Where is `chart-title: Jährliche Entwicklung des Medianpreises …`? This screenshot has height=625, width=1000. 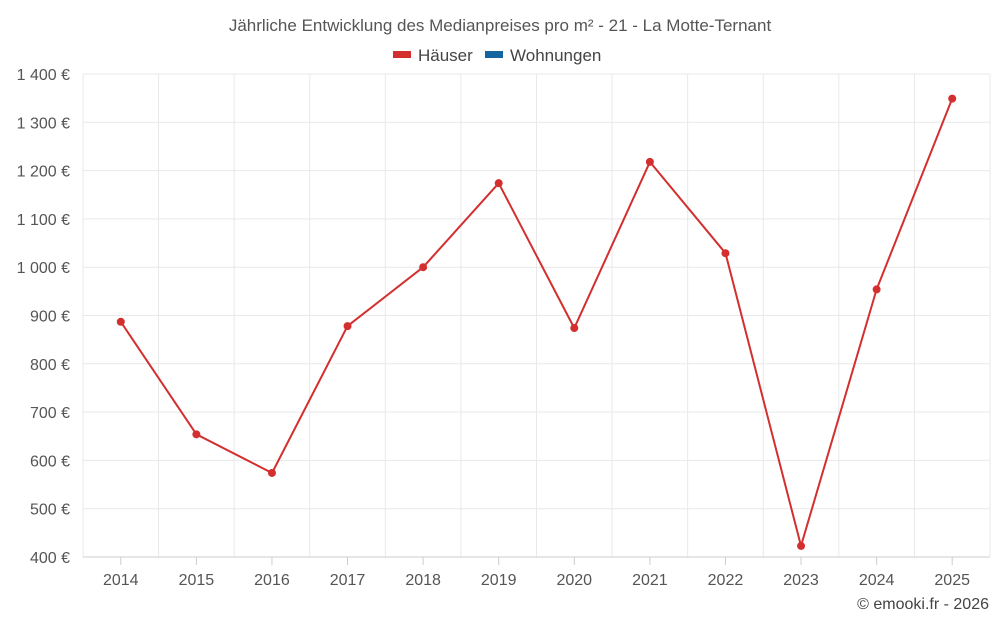
chart-title: Jährliche Entwicklung des Medianpreises … is located at coordinates (500, 25).